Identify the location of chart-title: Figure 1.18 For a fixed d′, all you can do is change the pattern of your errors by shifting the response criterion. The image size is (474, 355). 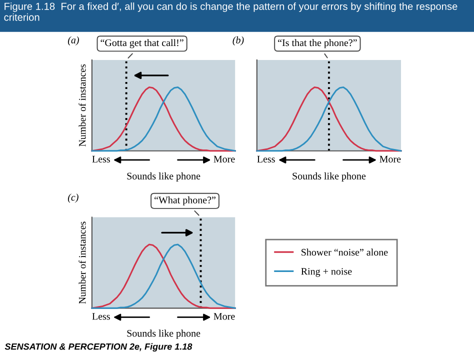
(231, 11).